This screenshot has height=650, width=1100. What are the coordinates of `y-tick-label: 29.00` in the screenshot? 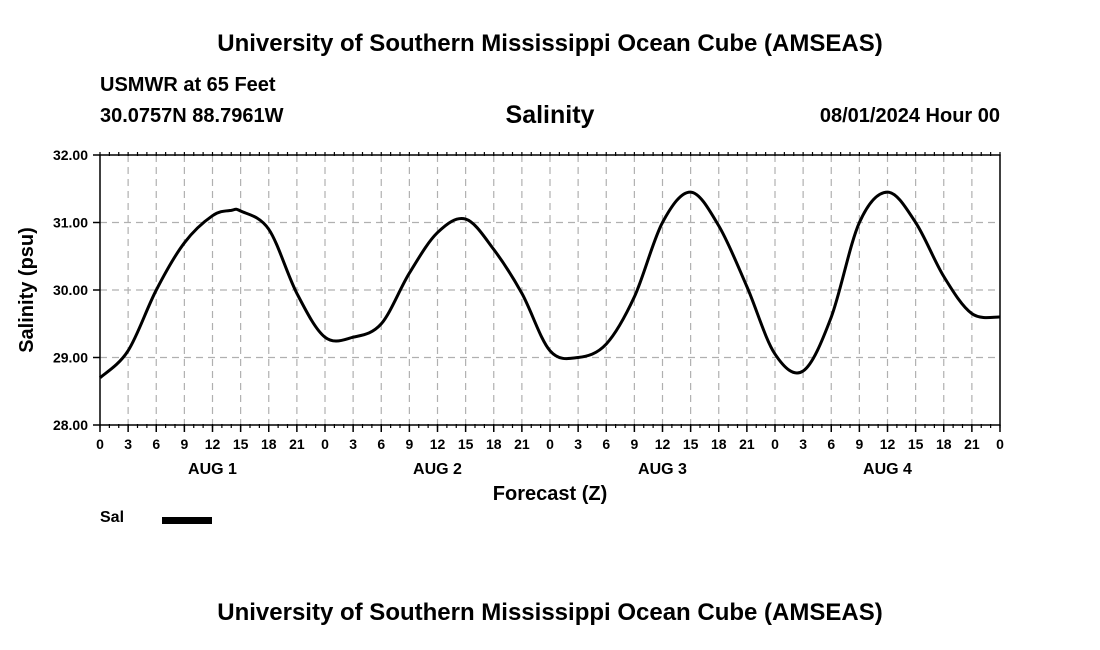 It's located at (70, 358).